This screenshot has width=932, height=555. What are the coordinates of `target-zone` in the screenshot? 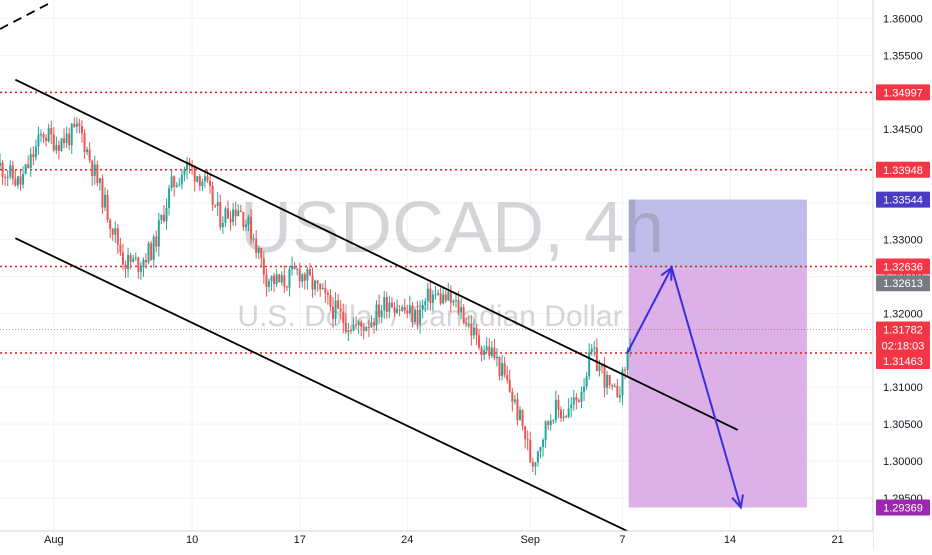 It's located at (717, 388).